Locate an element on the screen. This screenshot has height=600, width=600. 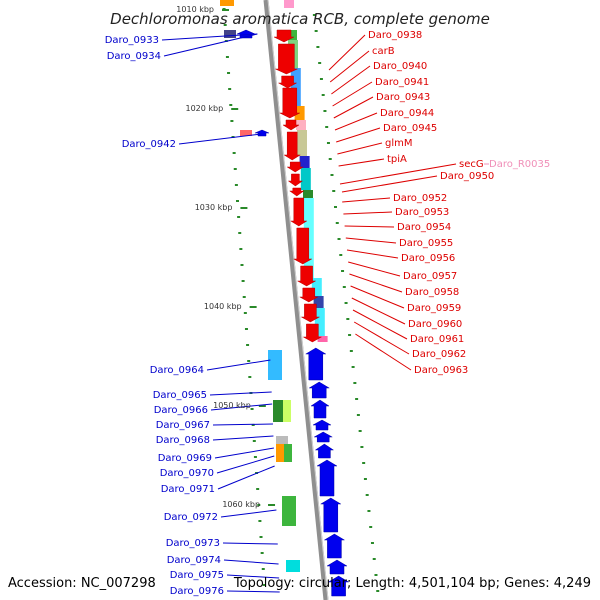
gene-label-daro-0966: Daro_0966 is located at coordinates (181, 410).